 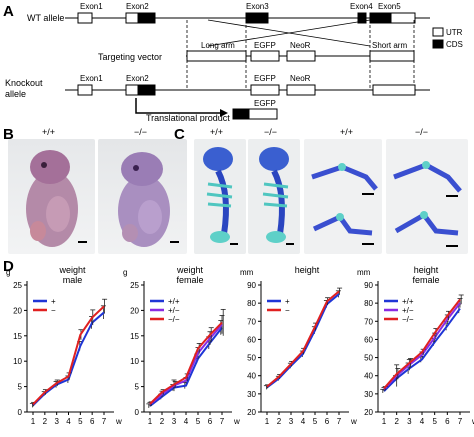 What do you see at coordinates (257, 6) in the screenshot?
I see `exon3-label: Exon3` at bounding box center [257, 6].